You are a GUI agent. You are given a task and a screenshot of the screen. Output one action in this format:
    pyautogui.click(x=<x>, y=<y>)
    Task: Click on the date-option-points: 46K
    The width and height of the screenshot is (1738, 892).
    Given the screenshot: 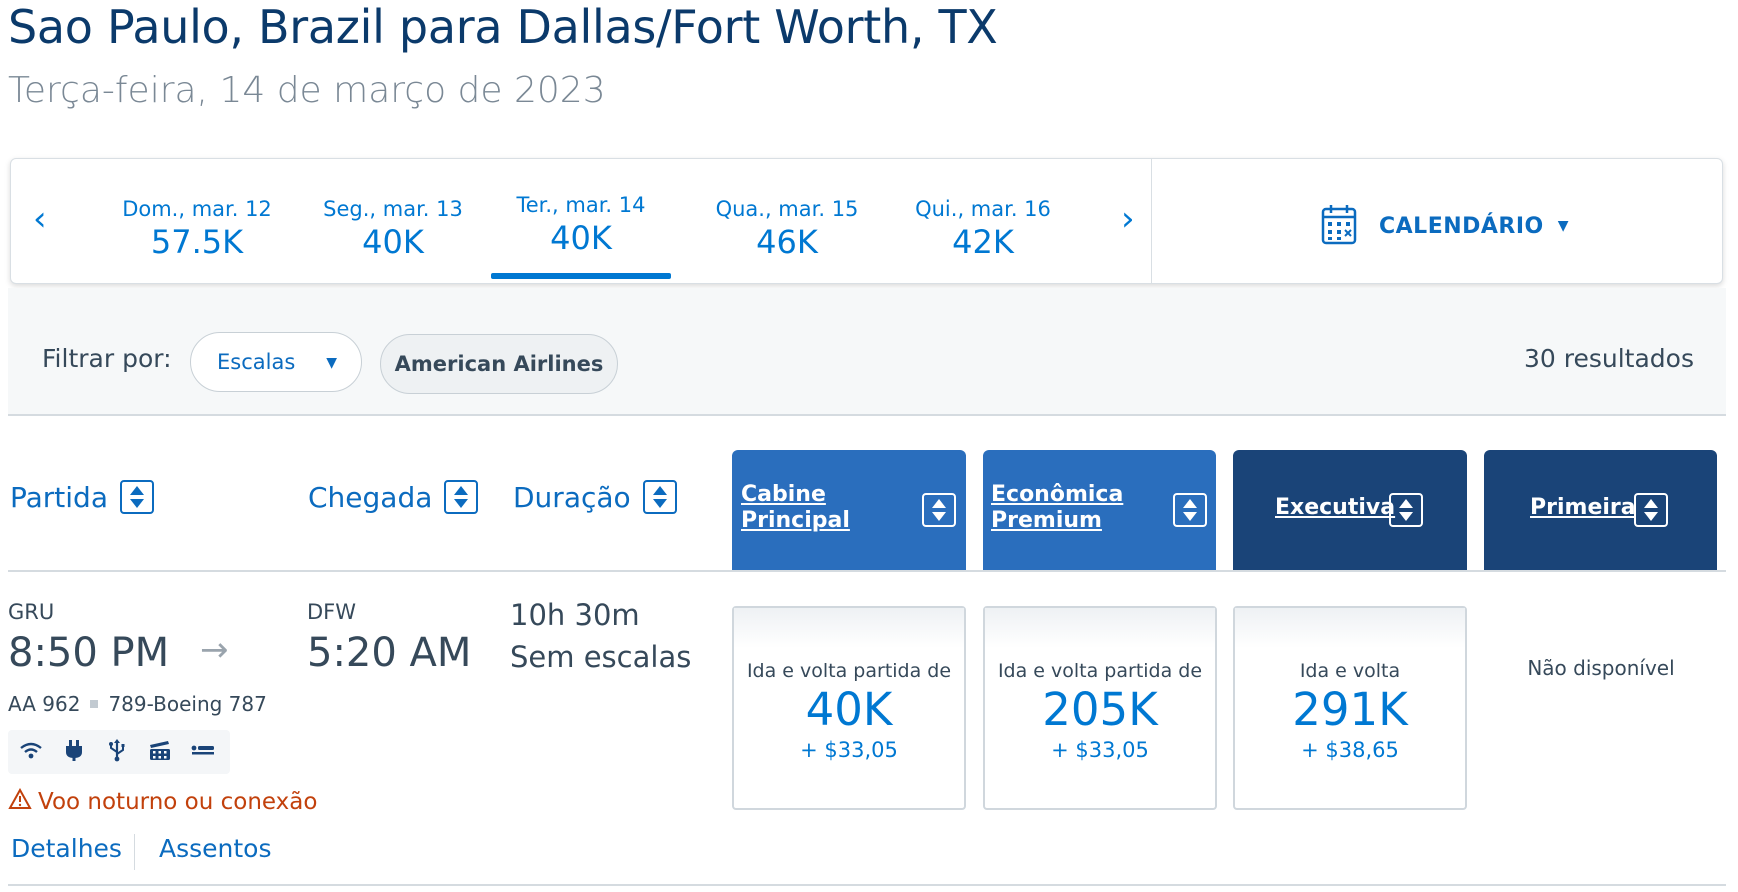 What is the action you would take?
    pyautogui.click(x=787, y=242)
    